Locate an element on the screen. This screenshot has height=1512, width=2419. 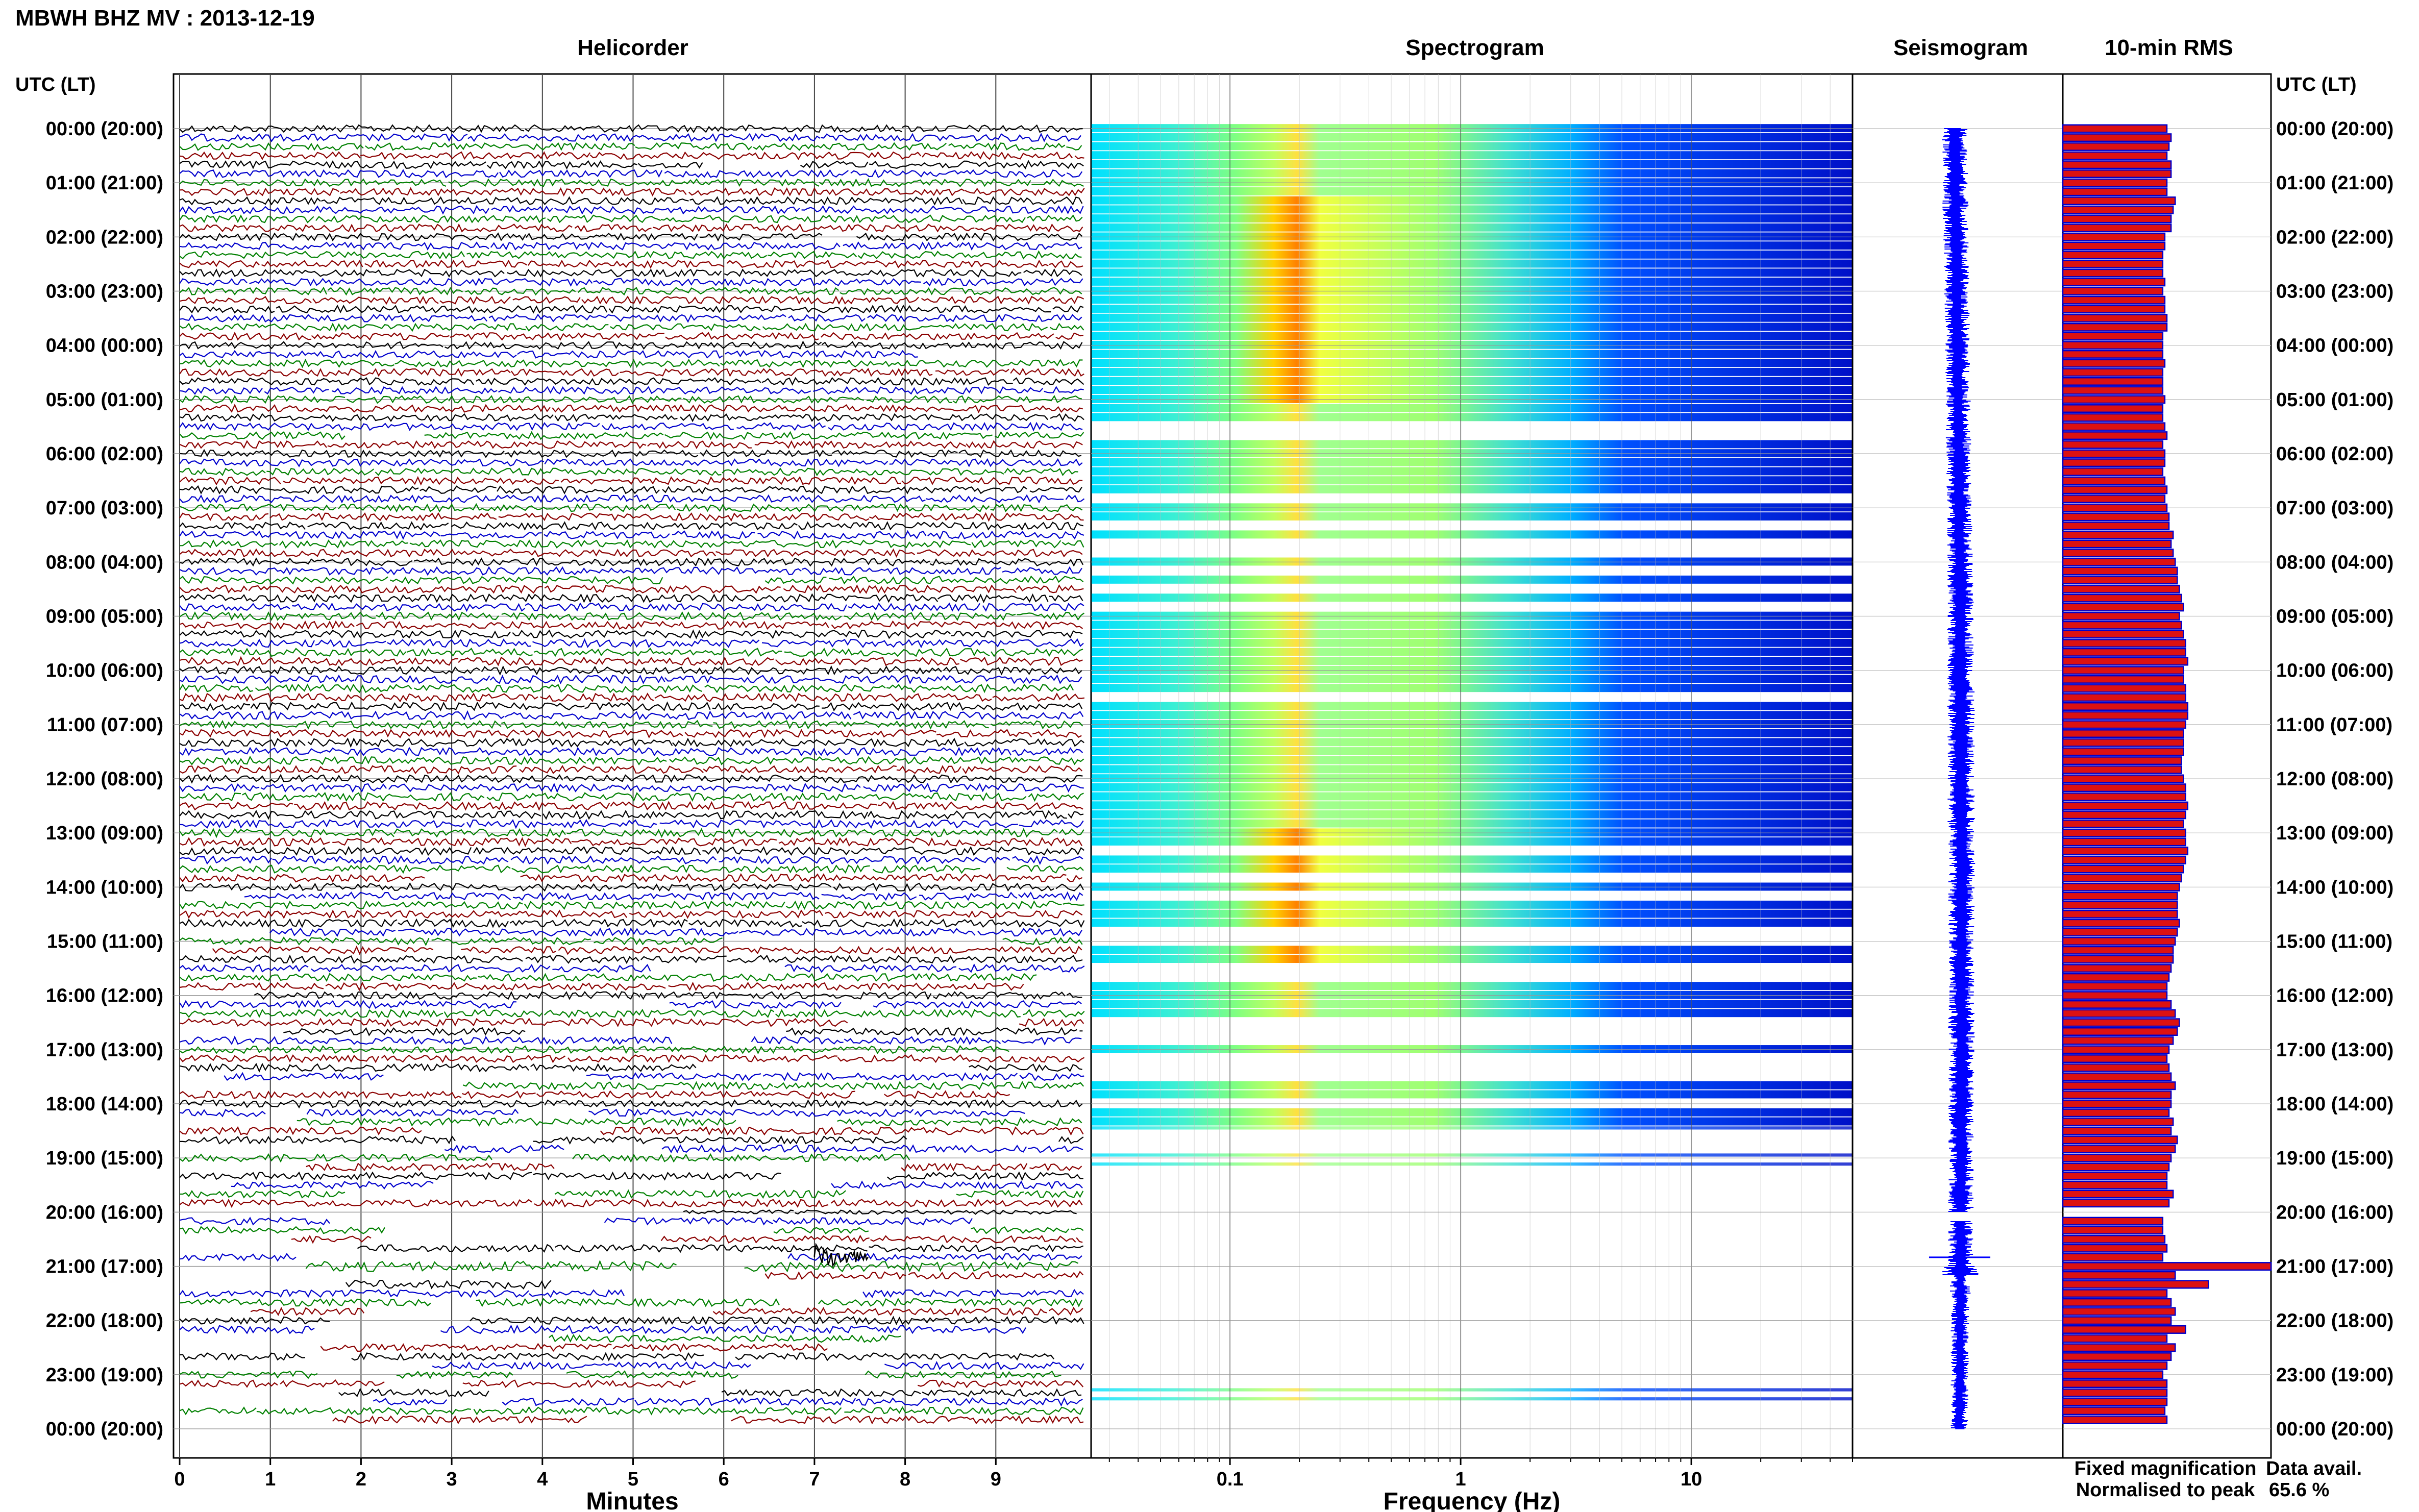
figure-title: MBWH BHZ MV : 2013-12-19 is located at coordinates (165, 18).